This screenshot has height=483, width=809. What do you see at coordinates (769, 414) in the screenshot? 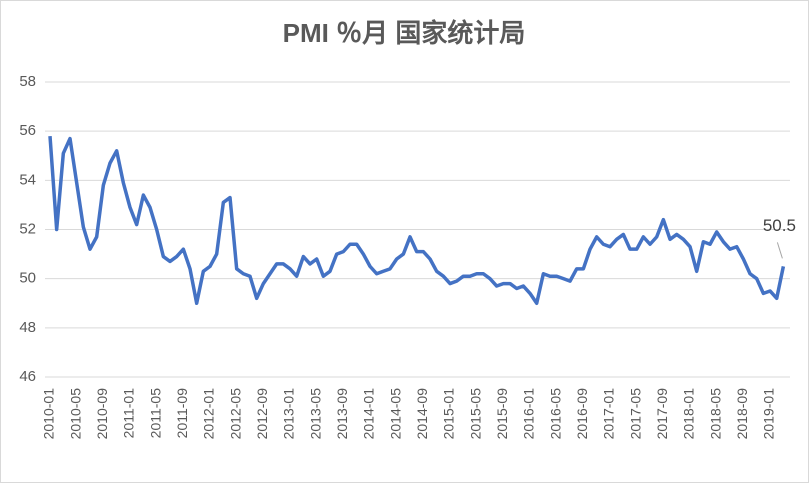
I see `x-tick-label: 2019-01` at bounding box center [769, 414].